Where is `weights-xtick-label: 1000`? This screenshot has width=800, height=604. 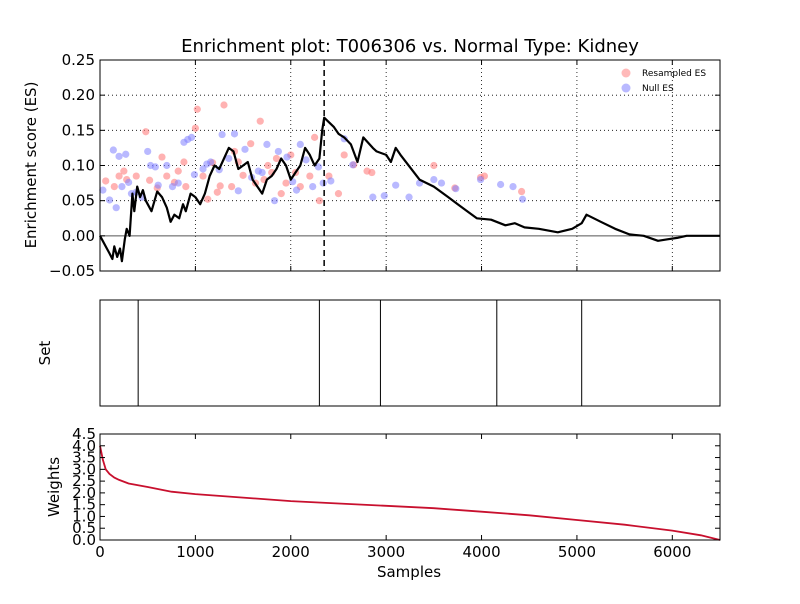 weights-xtick-label: 1000 is located at coordinates (195, 552).